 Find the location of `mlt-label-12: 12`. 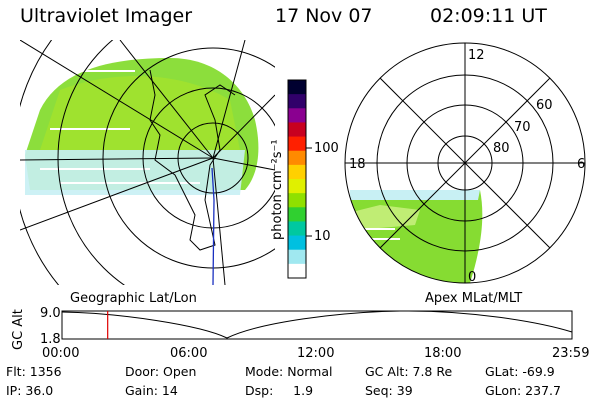

mlt-label-12: 12 is located at coordinates (476, 55).